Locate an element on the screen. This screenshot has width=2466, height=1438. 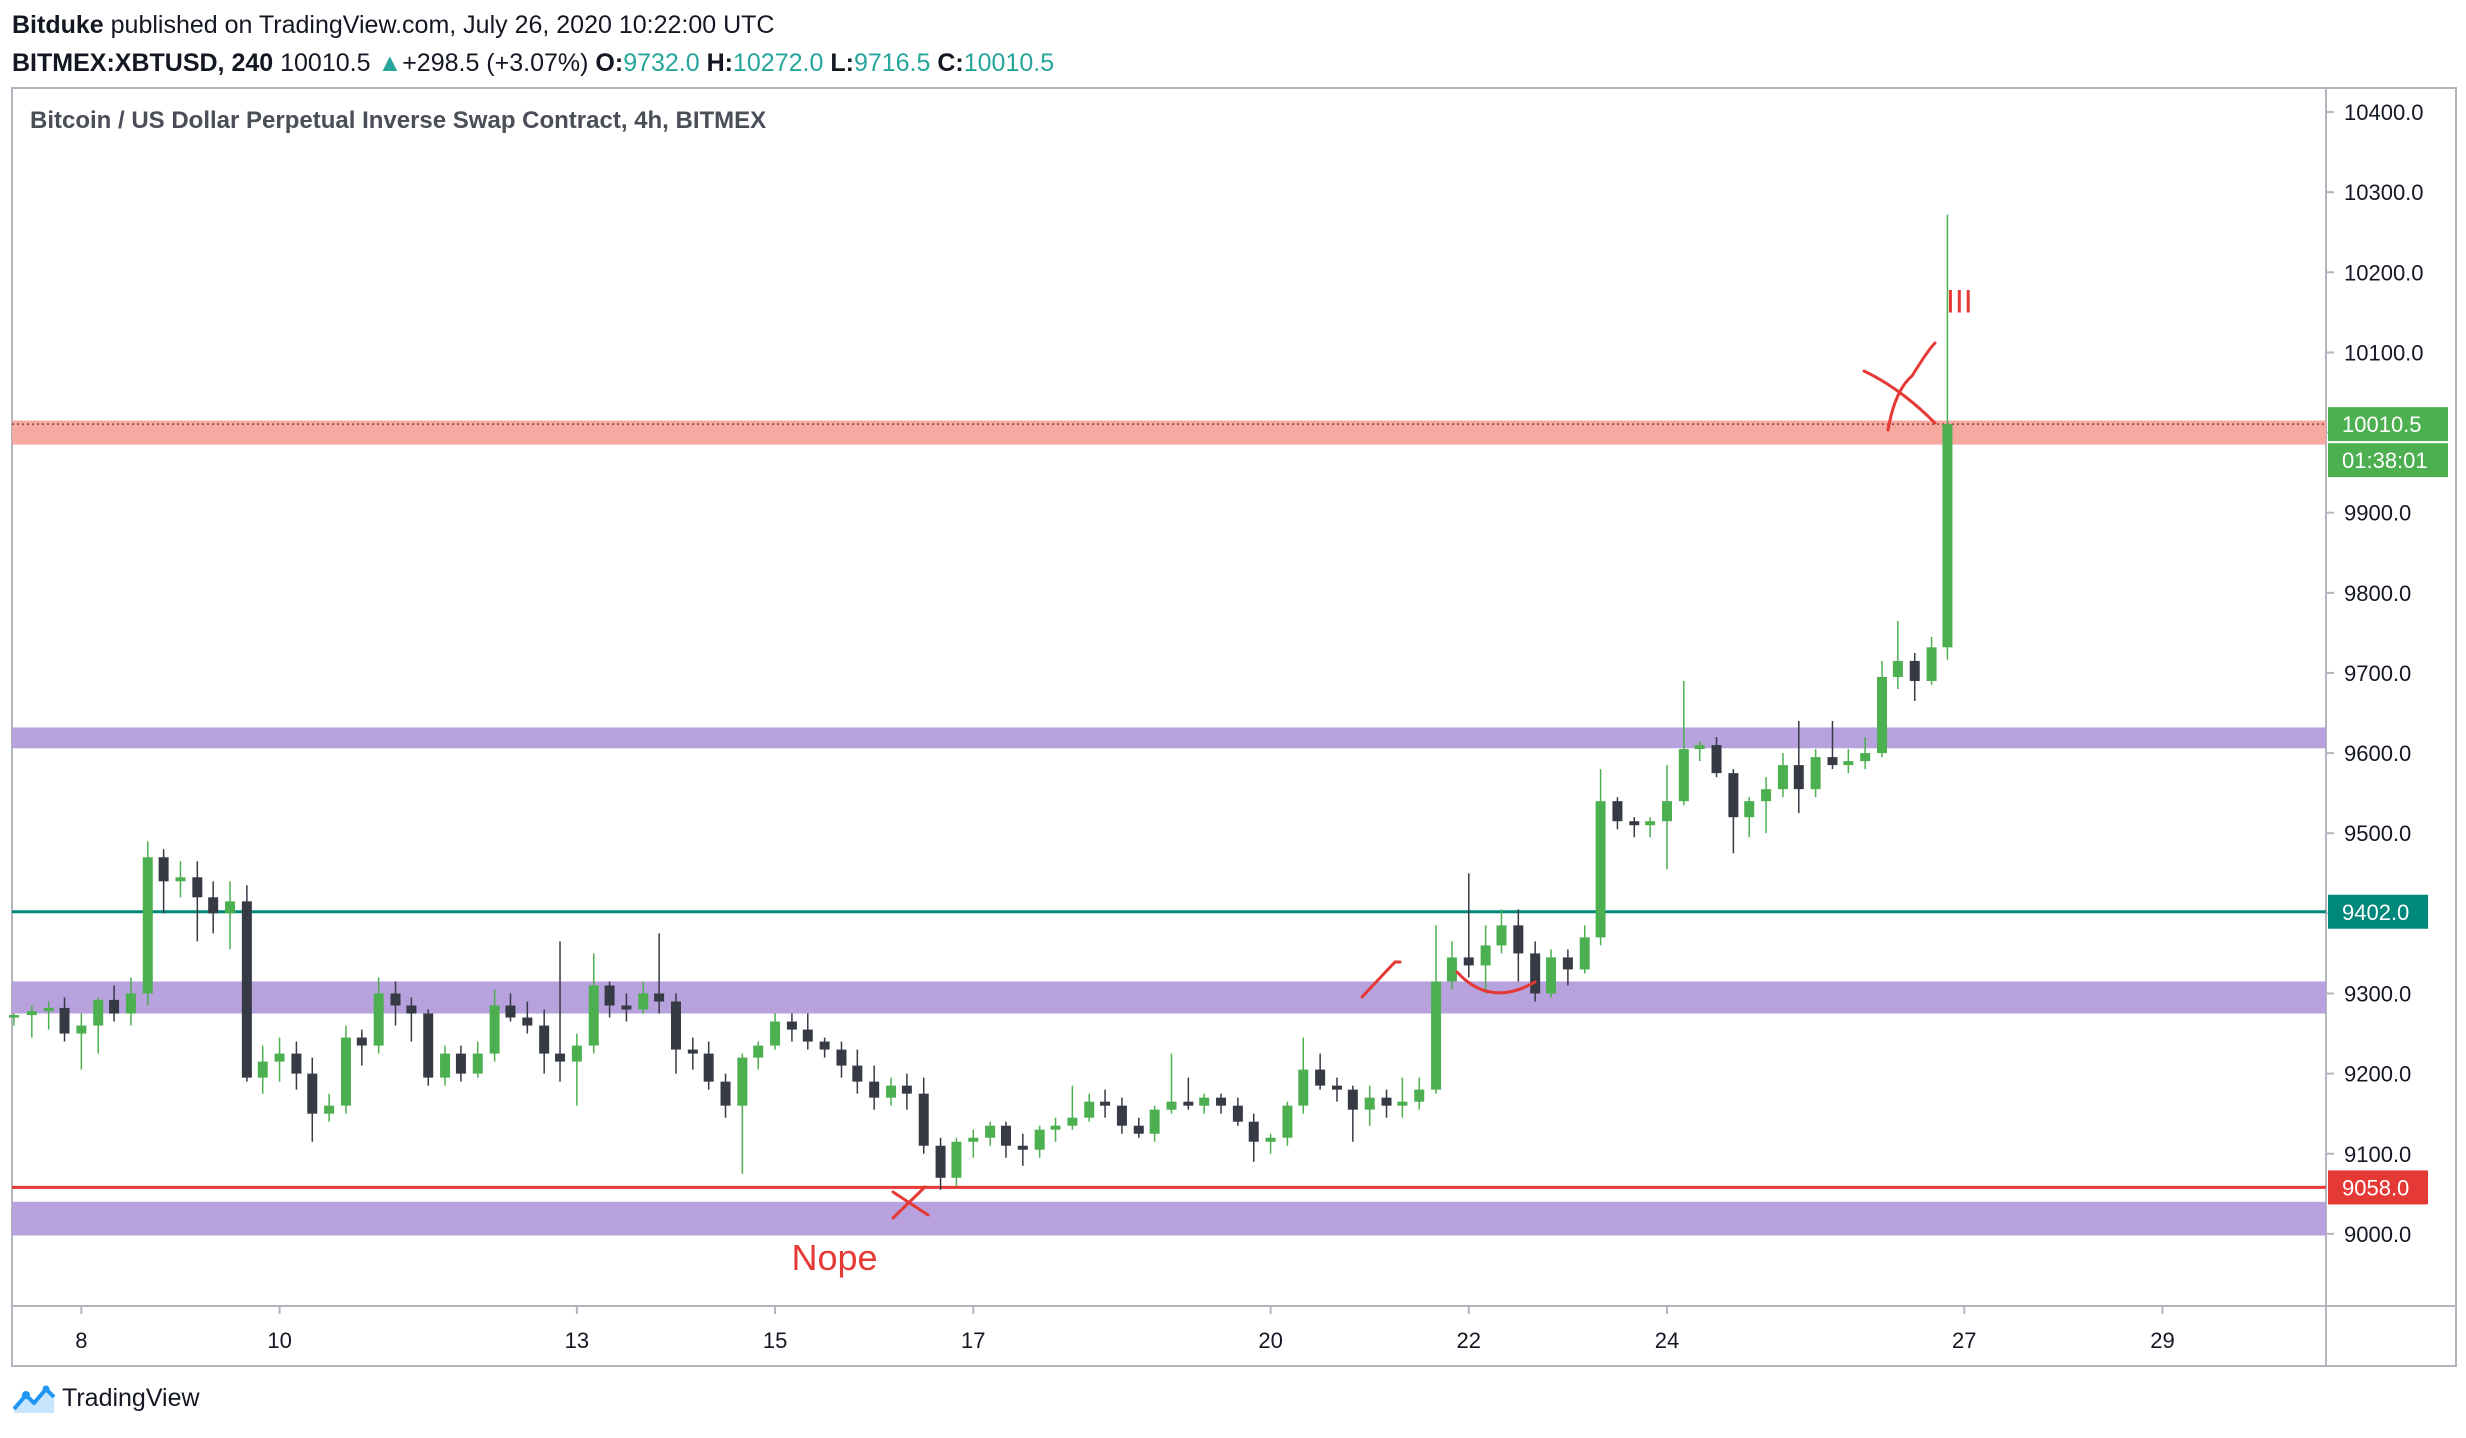
countdown-badge is located at coordinates (2388, 460).